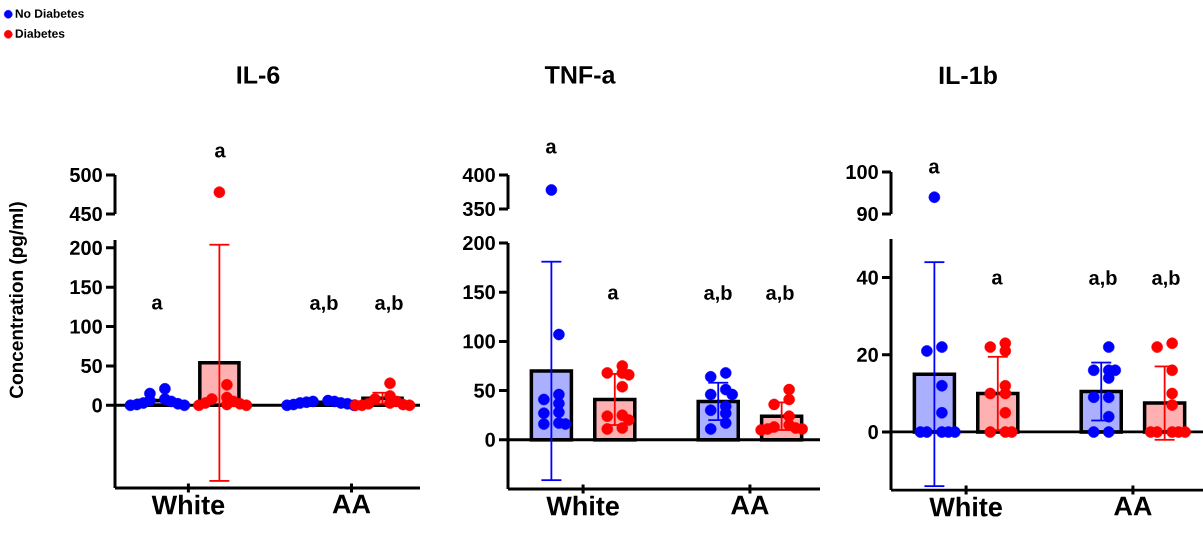 The image size is (1203, 536). What do you see at coordinates (867, 214) in the screenshot?
I see `y-tick-label: 90` at bounding box center [867, 214].